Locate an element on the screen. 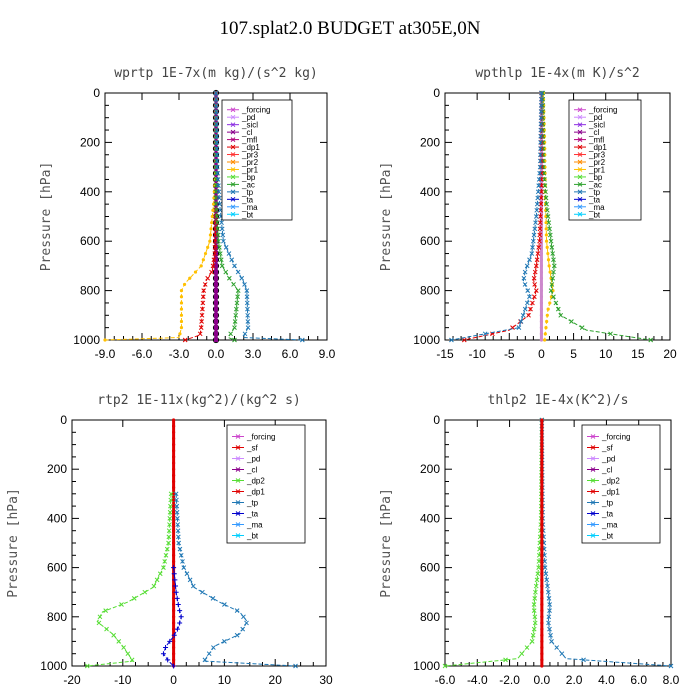 Image resolution: width=700 pixels, height=700 pixels. legend-entry: _pd is located at coordinates (253, 459).